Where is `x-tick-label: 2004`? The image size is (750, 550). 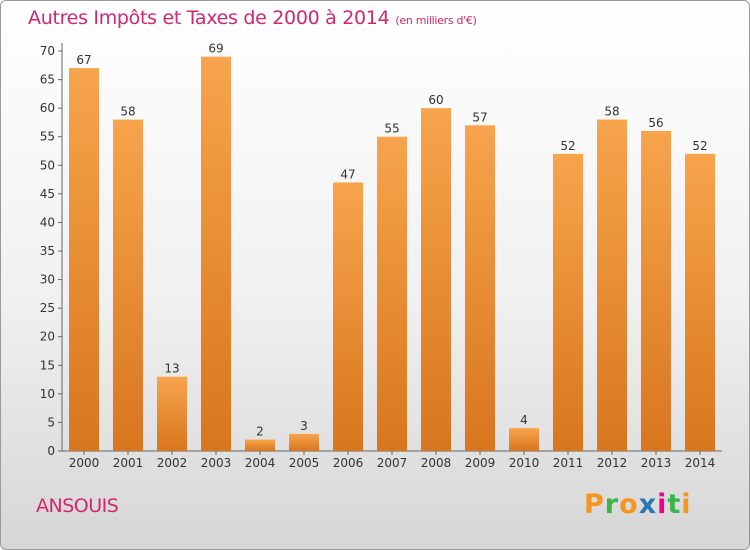
x-tick-label: 2004 is located at coordinates (260, 463).